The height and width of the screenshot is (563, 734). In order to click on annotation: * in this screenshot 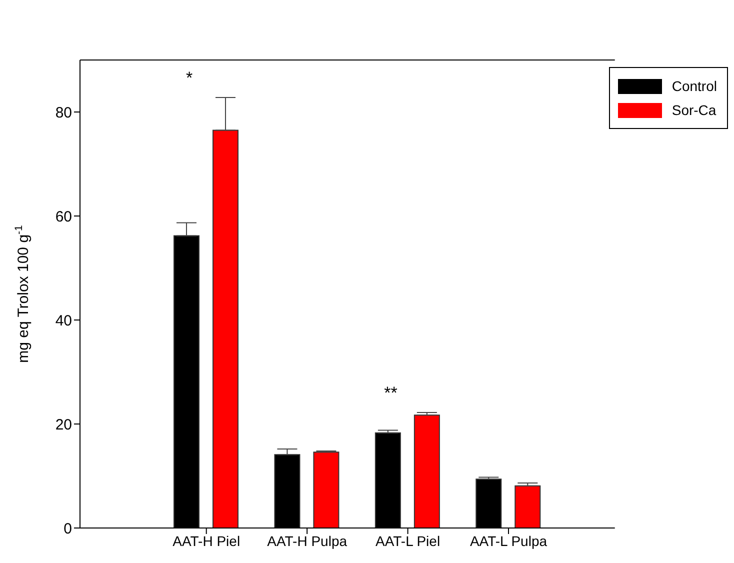, I will do `click(190, 78)`.